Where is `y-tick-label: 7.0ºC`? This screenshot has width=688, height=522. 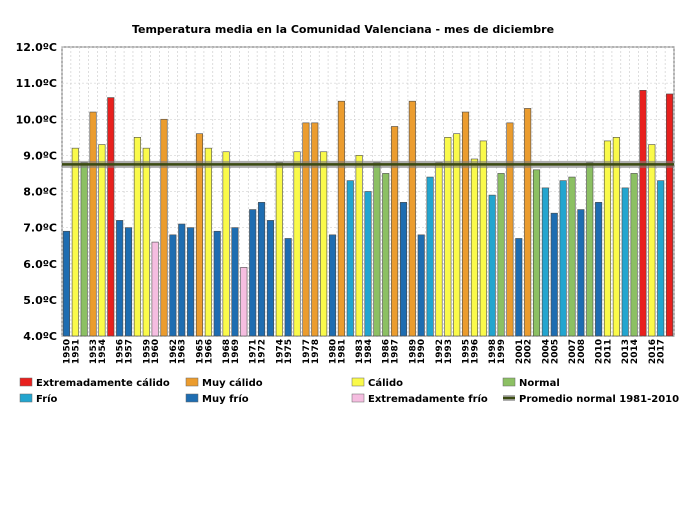 y-tick-label: 7.0ºC is located at coordinates (40, 228).